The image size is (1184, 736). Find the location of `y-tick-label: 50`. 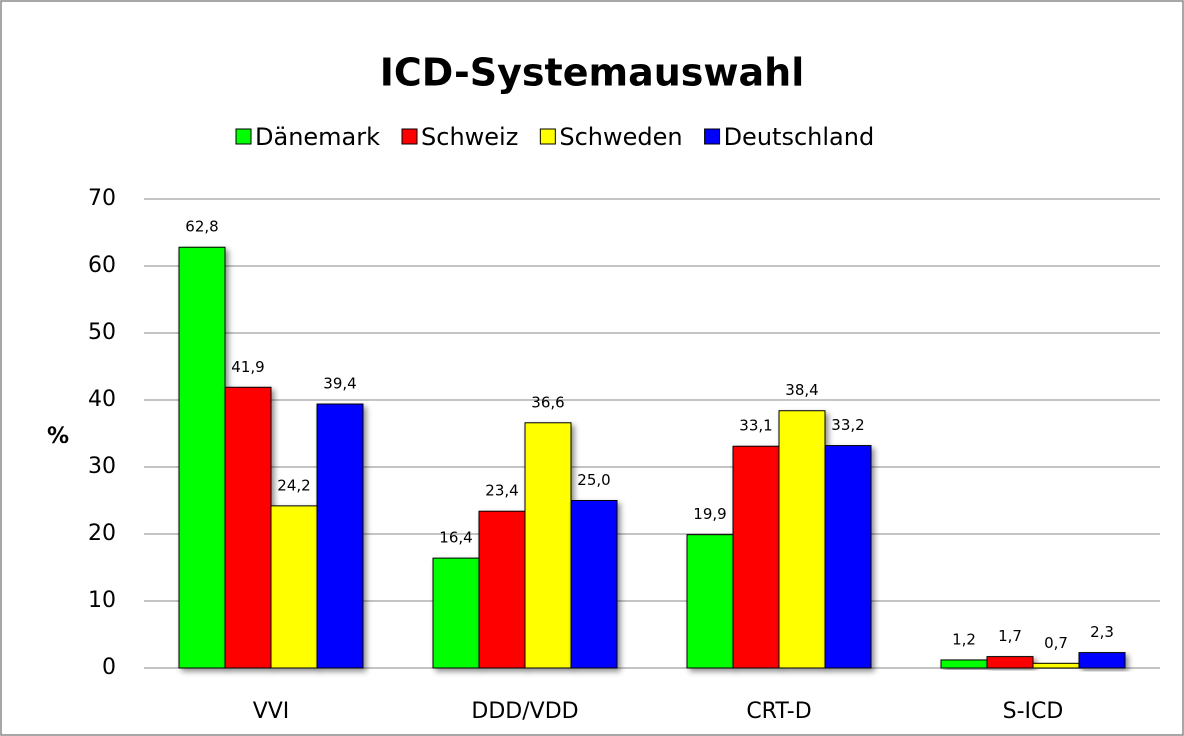

y-tick-label: 50 is located at coordinates (102, 332).